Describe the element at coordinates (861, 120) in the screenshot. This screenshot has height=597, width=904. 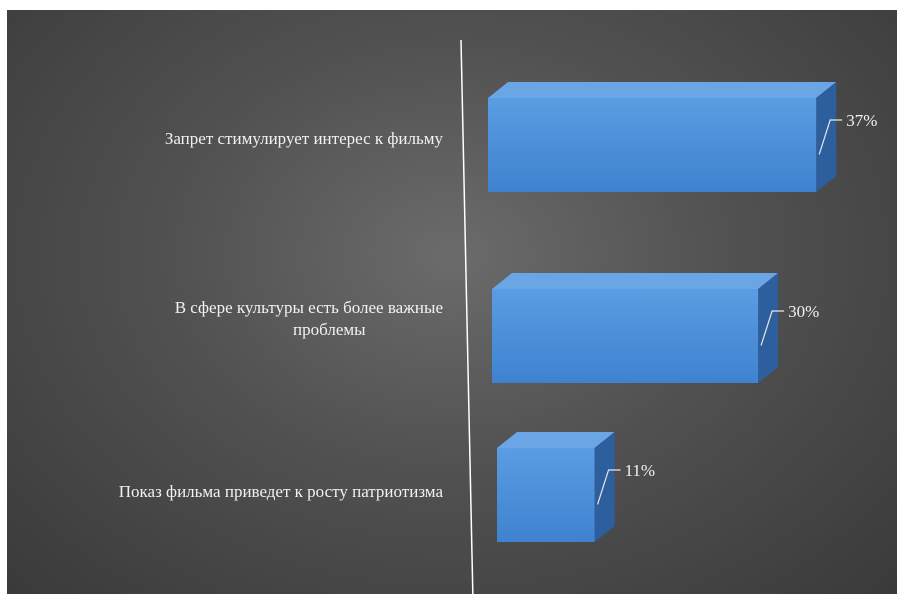
I see `value-label: 37%` at that location.